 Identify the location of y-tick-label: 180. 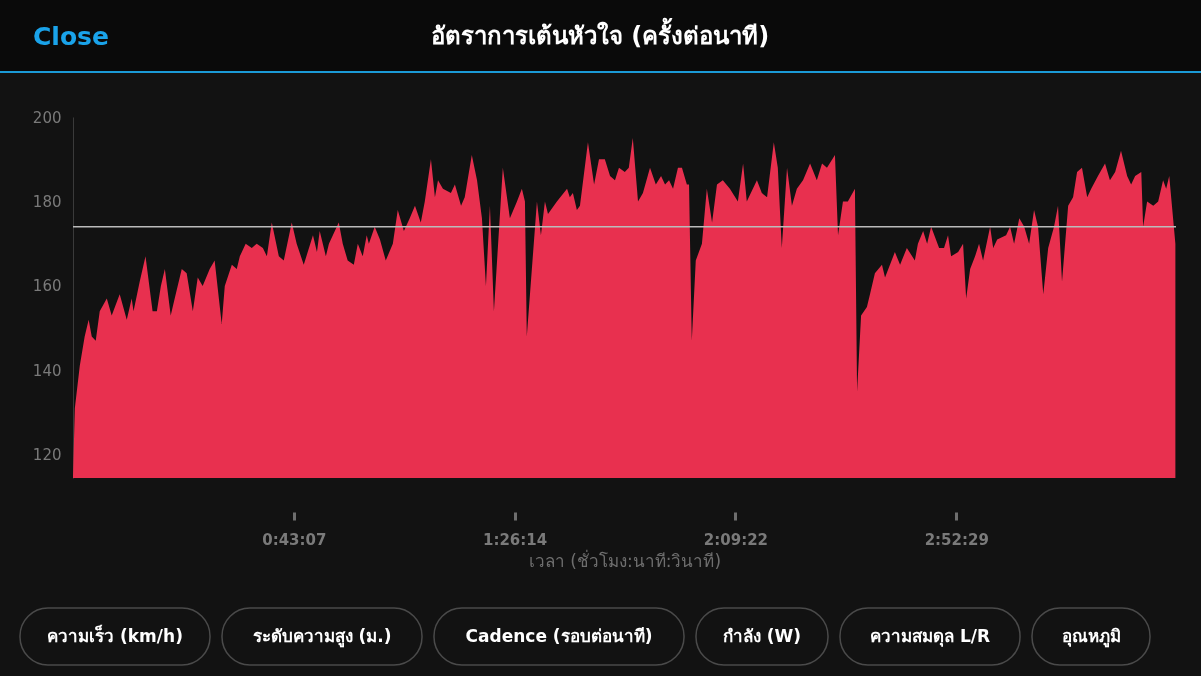
(47, 201).